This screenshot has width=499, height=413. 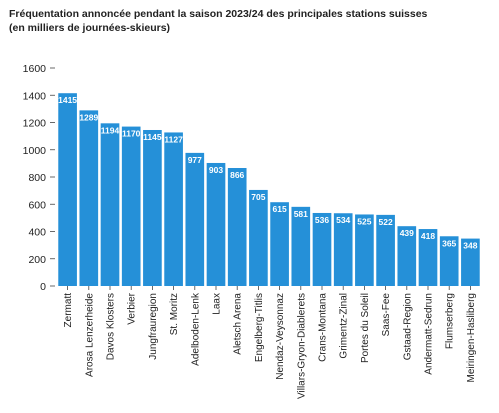 What do you see at coordinates (37, 205) in the screenshot?
I see `y-tick-label: 600` at bounding box center [37, 205].